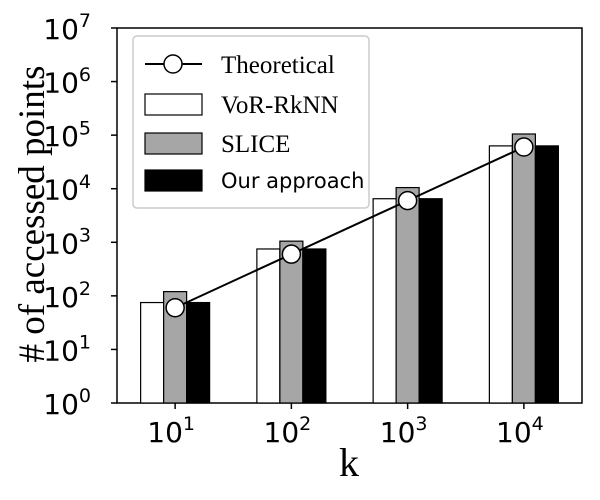 Image resolution: width=600 pixels, height=500 pixels. Describe the element at coordinates (67, 82) in the screenshot. I see `y-tick-label: 106` at that location.